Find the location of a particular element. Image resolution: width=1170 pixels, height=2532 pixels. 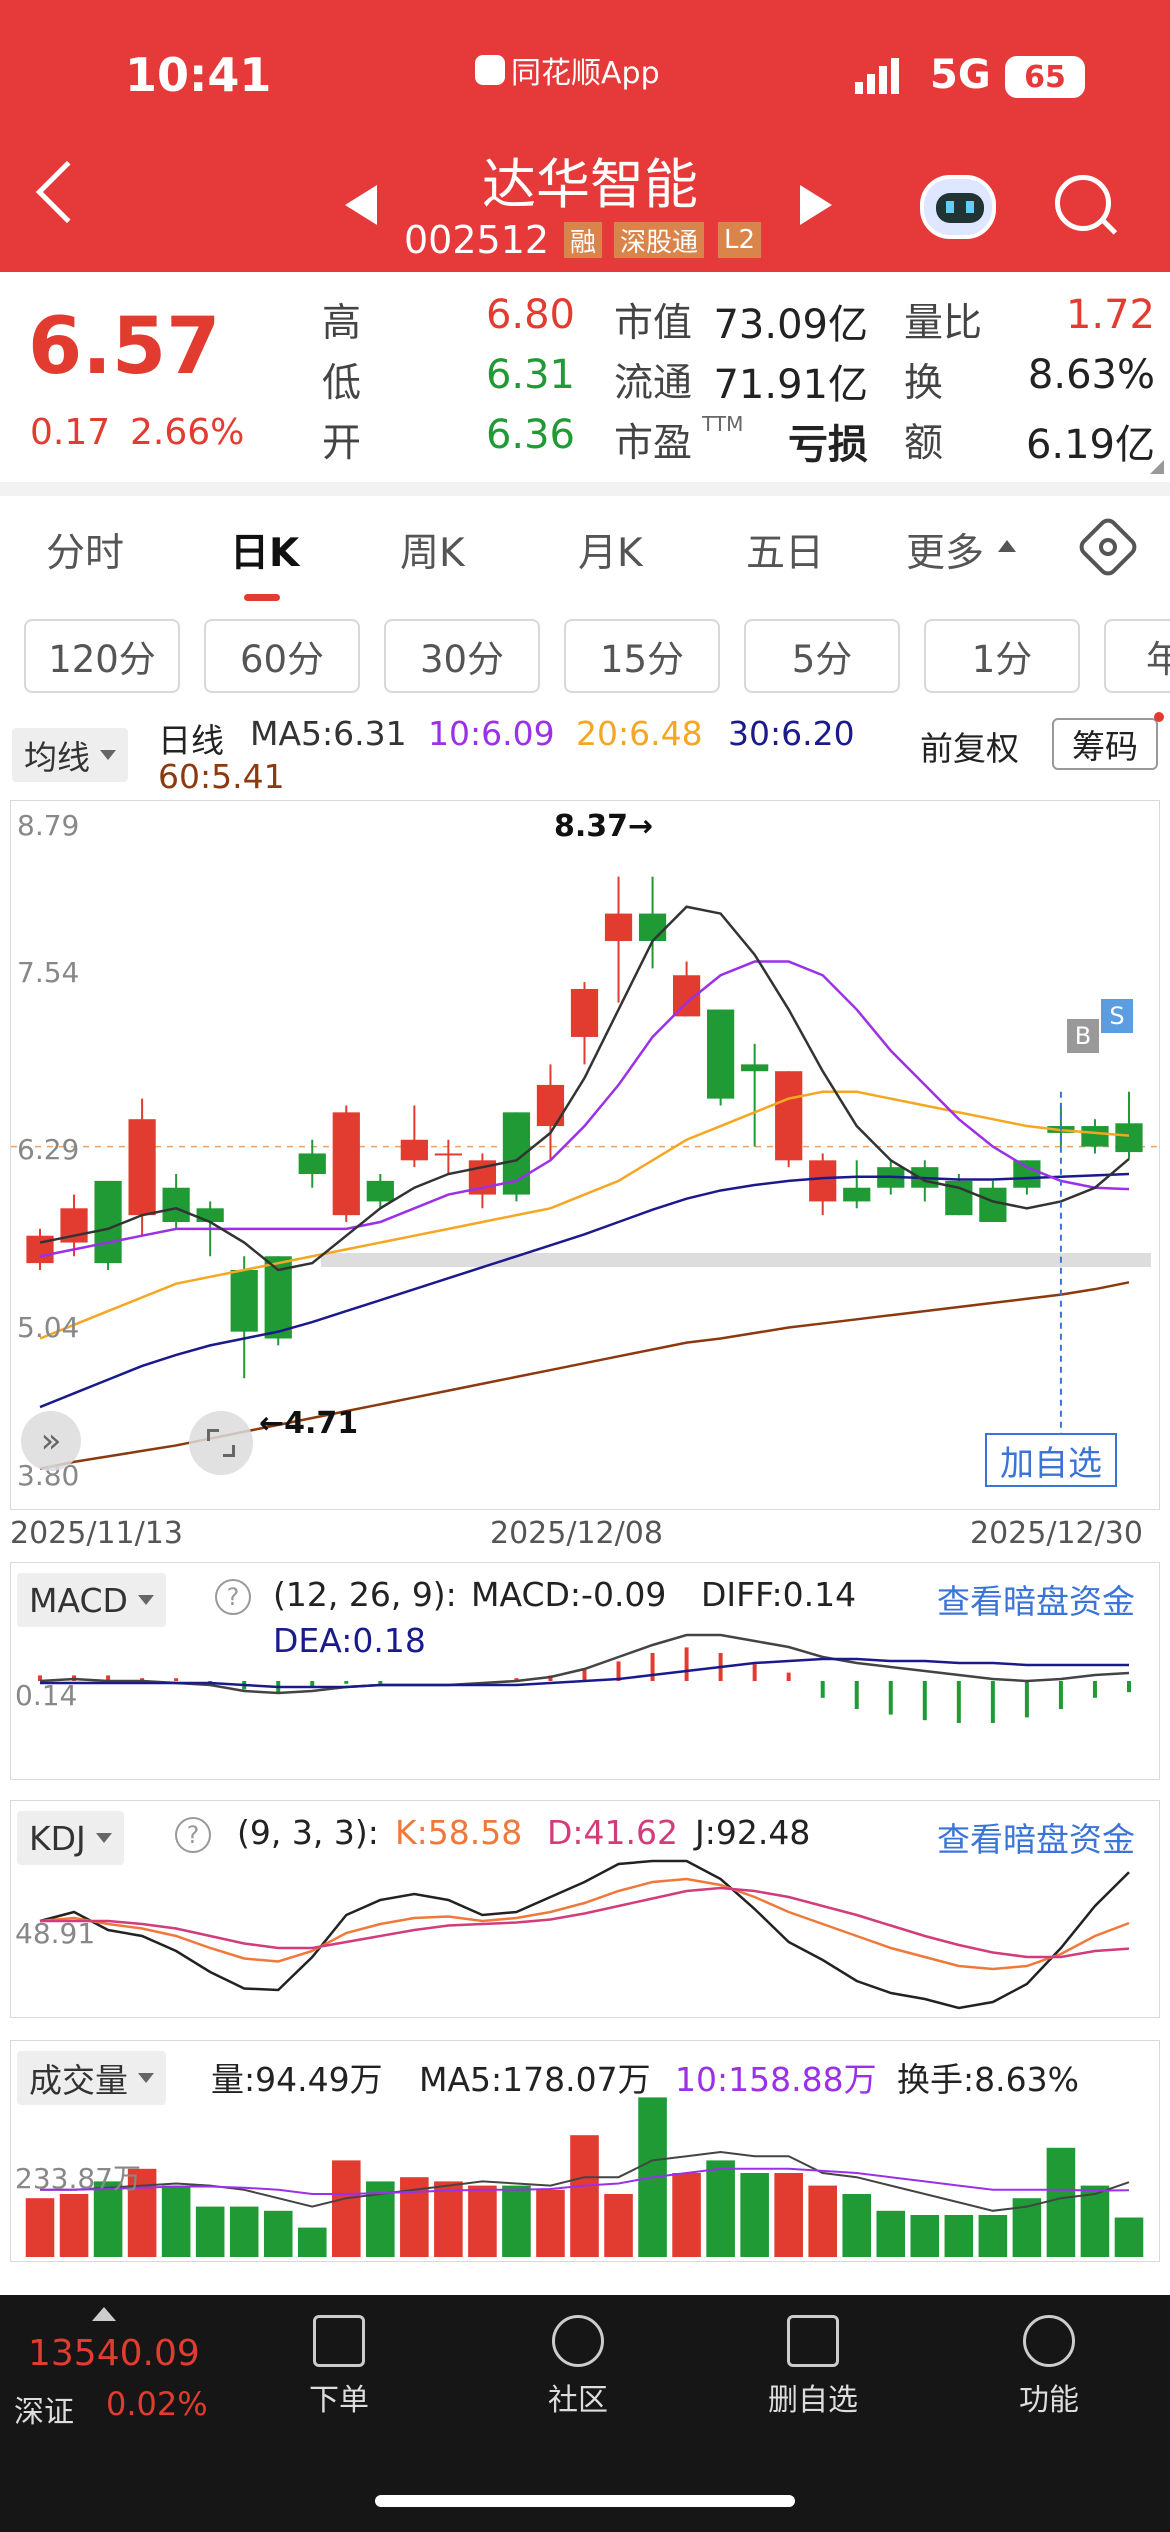

community-icon is located at coordinates (578, 2341).